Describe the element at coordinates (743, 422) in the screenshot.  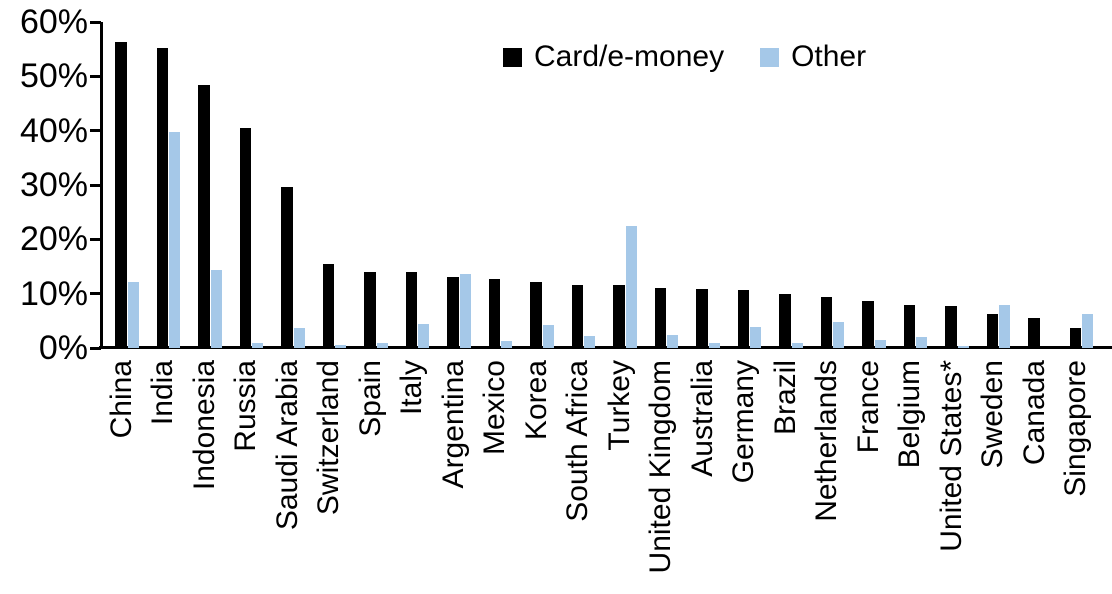
I see `category-label-germany: Germany` at that location.